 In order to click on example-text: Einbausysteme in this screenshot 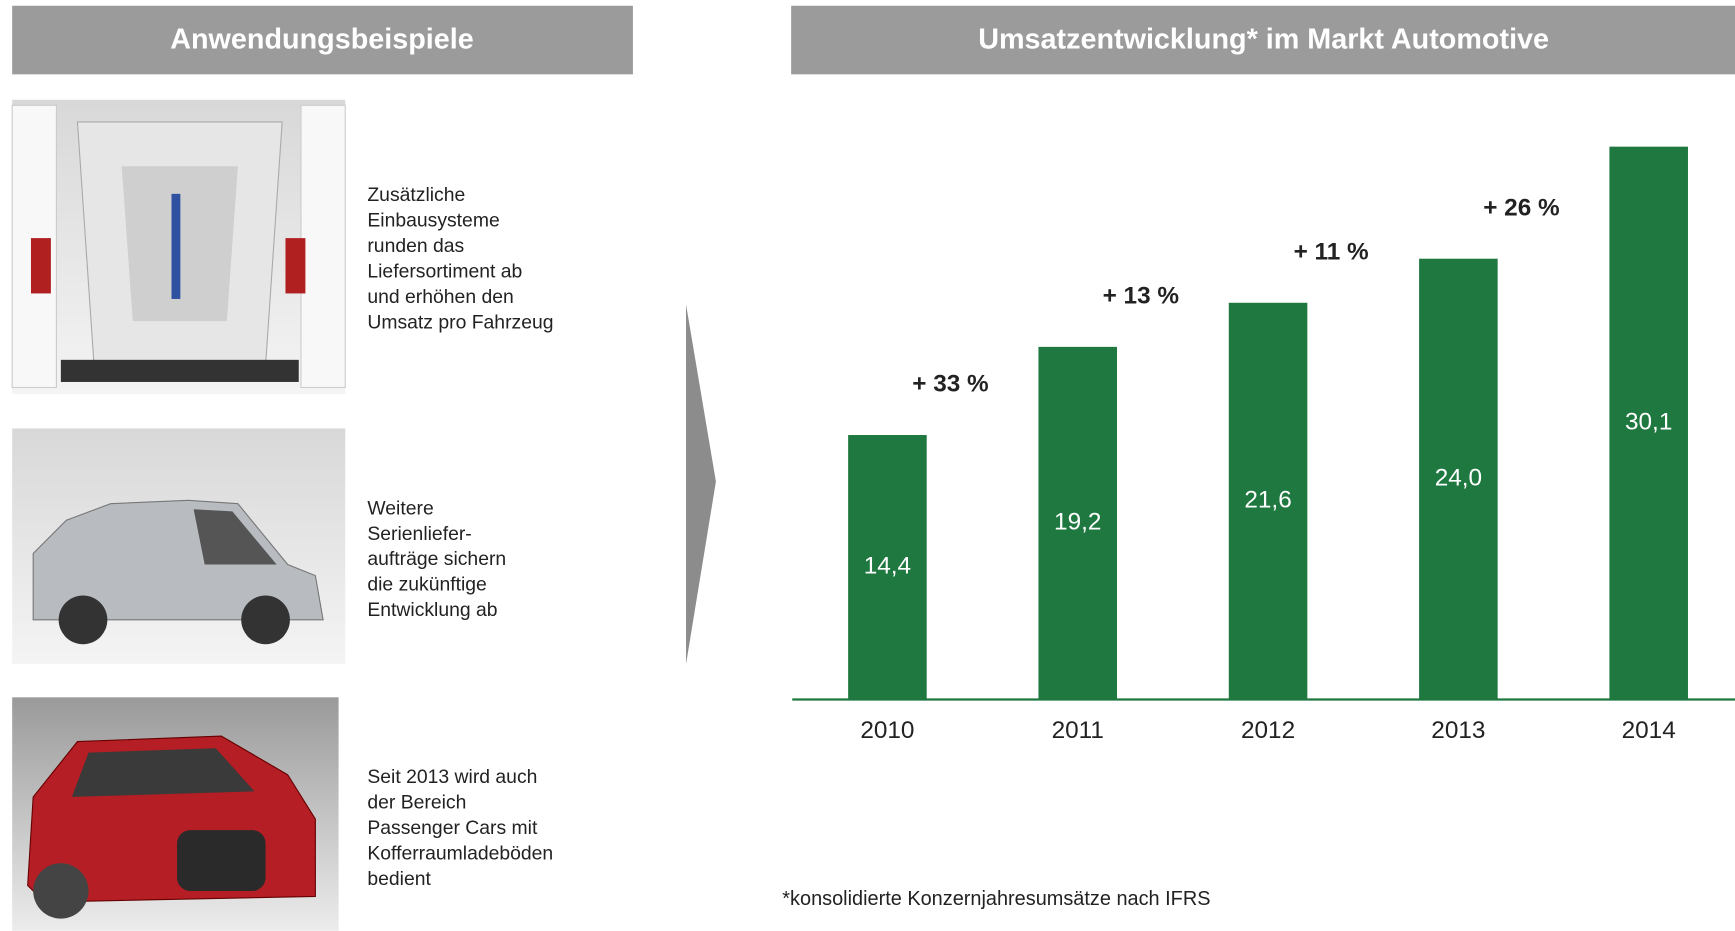, I will do `click(433, 221)`.